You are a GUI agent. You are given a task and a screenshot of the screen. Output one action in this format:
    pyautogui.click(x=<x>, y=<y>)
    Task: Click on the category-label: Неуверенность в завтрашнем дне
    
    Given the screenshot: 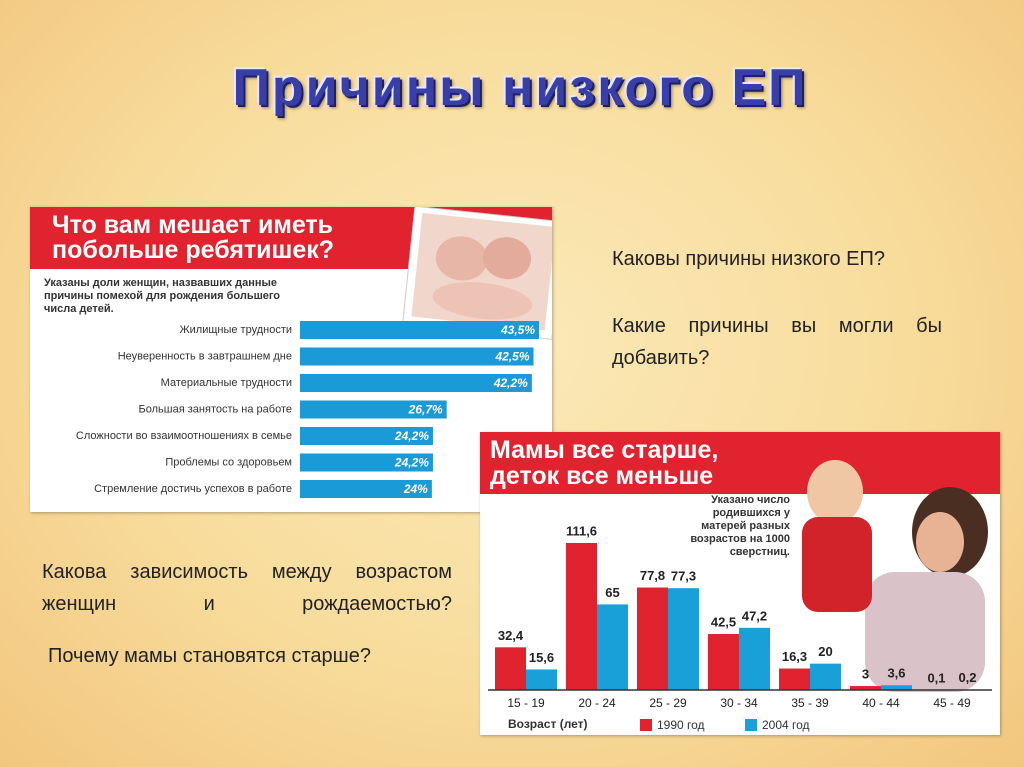 What is the action you would take?
    pyautogui.click(x=205, y=356)
    